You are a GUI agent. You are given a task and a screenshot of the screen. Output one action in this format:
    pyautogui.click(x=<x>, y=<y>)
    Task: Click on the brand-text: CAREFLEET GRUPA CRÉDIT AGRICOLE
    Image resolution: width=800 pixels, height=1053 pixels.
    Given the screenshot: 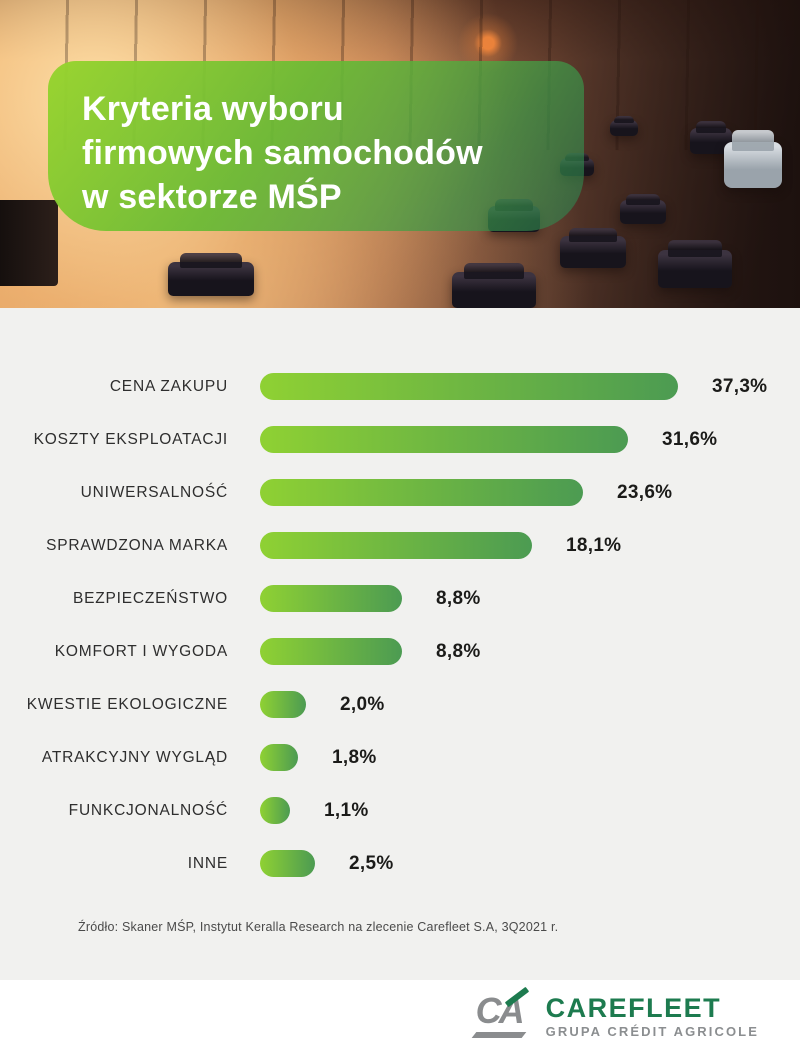 What is the action you would take?
    pyautogui.click(x=652, y=1016)
    